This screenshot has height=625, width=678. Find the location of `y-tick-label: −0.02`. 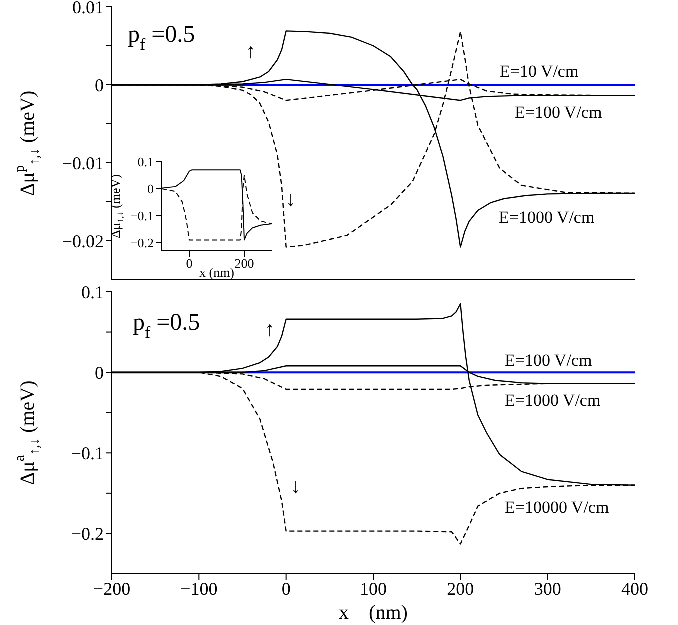

y-tick-label: −0.02 is located at coordinates (83, 241).